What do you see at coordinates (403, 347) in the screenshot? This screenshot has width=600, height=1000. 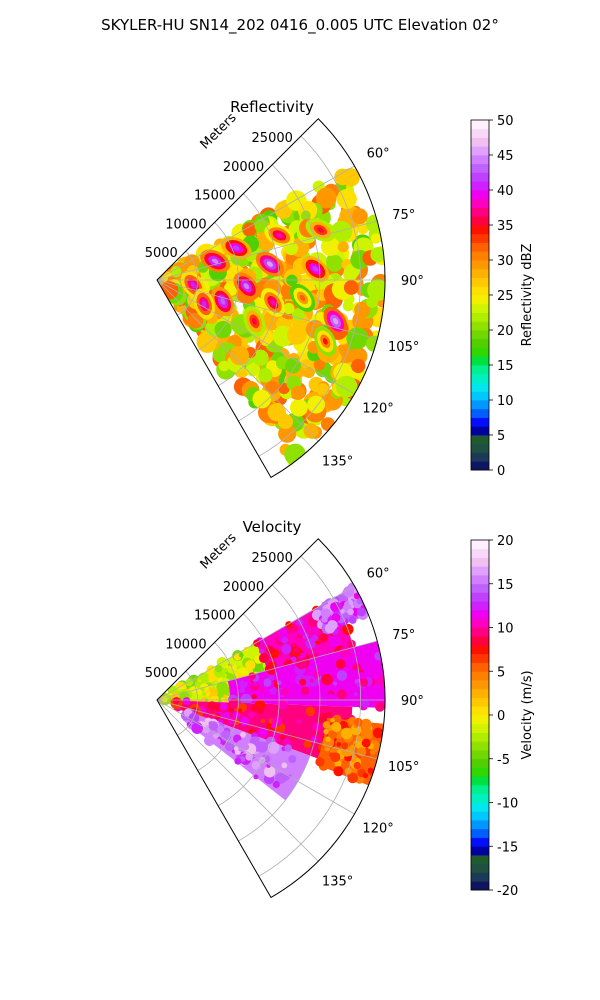 I see `azimuth-tick-label: 105°` at bounding box center [403, 347].